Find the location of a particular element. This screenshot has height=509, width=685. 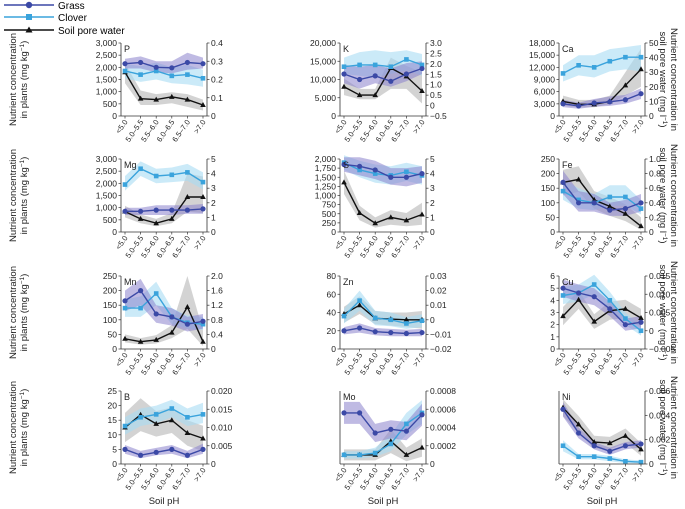

right-tick-label: 0.4 is located at coordinates (655, 203).